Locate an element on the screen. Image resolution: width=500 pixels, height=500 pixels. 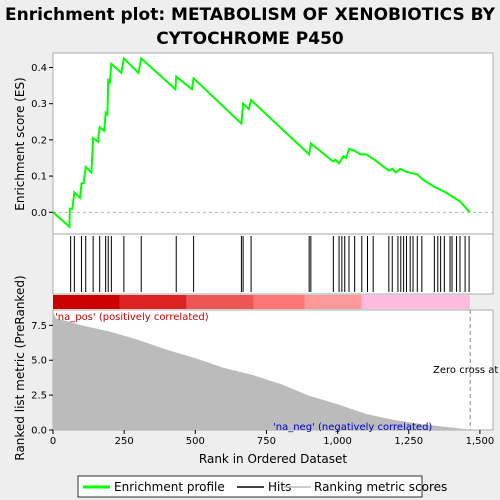
legend-hits-label: Hits is located at coordinates (279, 487).